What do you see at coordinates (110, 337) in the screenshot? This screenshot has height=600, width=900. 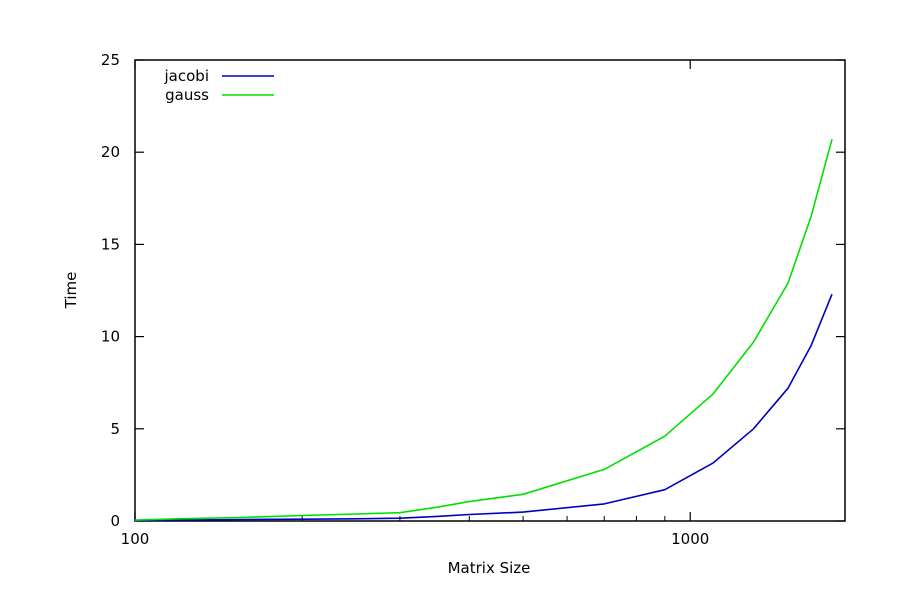 I see `y-tick-label: 10` at bounding box center [110, 337].